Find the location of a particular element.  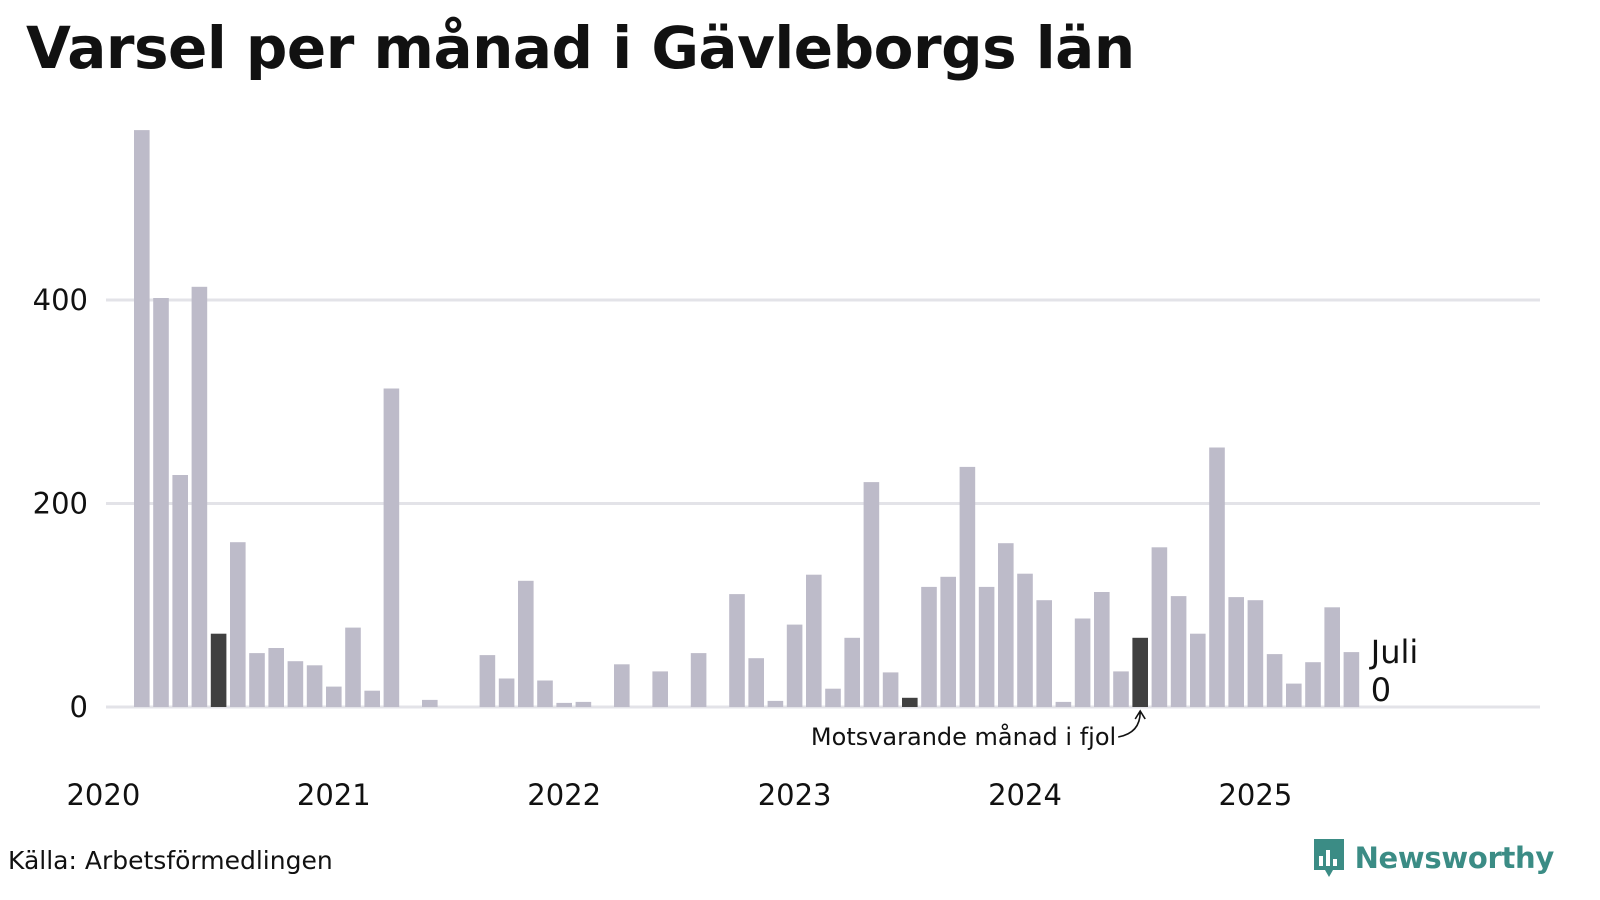

y-tick-label: 0 is located at coordinates (79, 707).